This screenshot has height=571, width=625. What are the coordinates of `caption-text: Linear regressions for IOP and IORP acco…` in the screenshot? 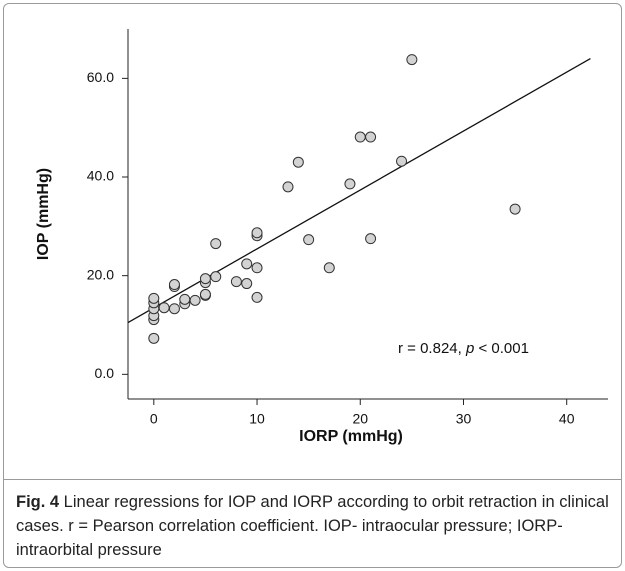 It's located at (312, 526).